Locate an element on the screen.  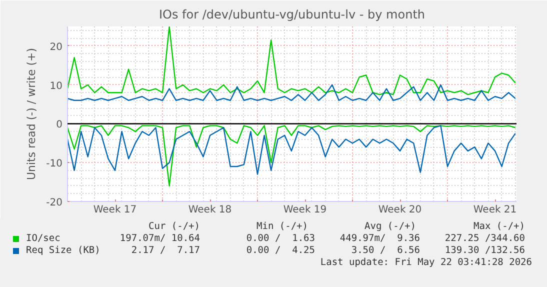
y-tick-label: 20 is located at coordinates (56, 47).